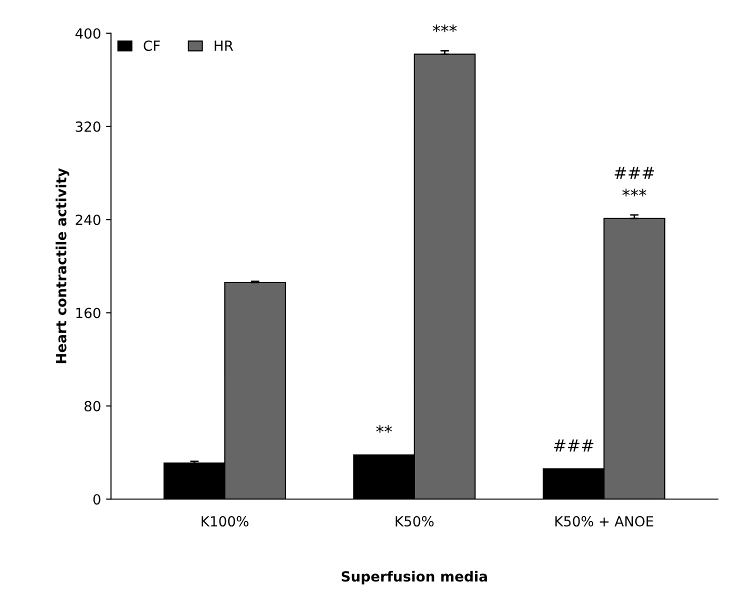 The height and width of the screenshot is (605, 740). What do you see at coordinates (88, 220) in the screenshot?
I see `y-tick-label: 240` at bounding box center [88, 220].